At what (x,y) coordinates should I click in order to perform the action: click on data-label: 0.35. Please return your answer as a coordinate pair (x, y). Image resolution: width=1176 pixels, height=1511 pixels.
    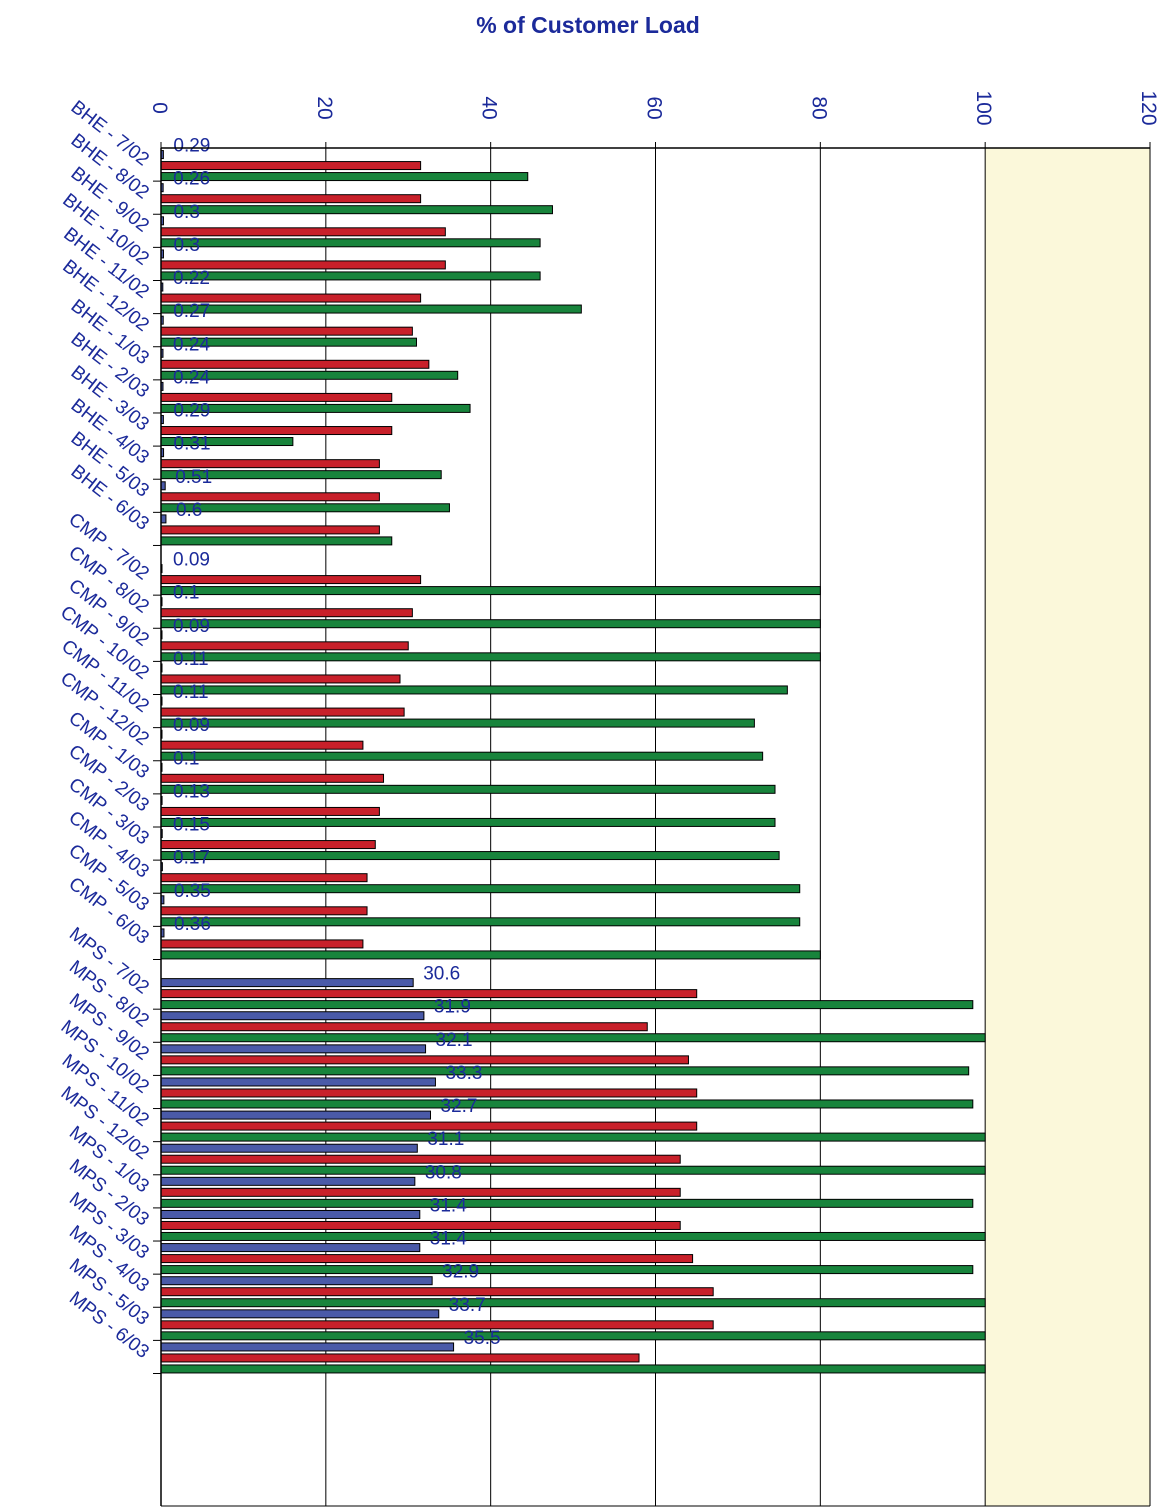
    Looking at the image, I should click on (192, 891).